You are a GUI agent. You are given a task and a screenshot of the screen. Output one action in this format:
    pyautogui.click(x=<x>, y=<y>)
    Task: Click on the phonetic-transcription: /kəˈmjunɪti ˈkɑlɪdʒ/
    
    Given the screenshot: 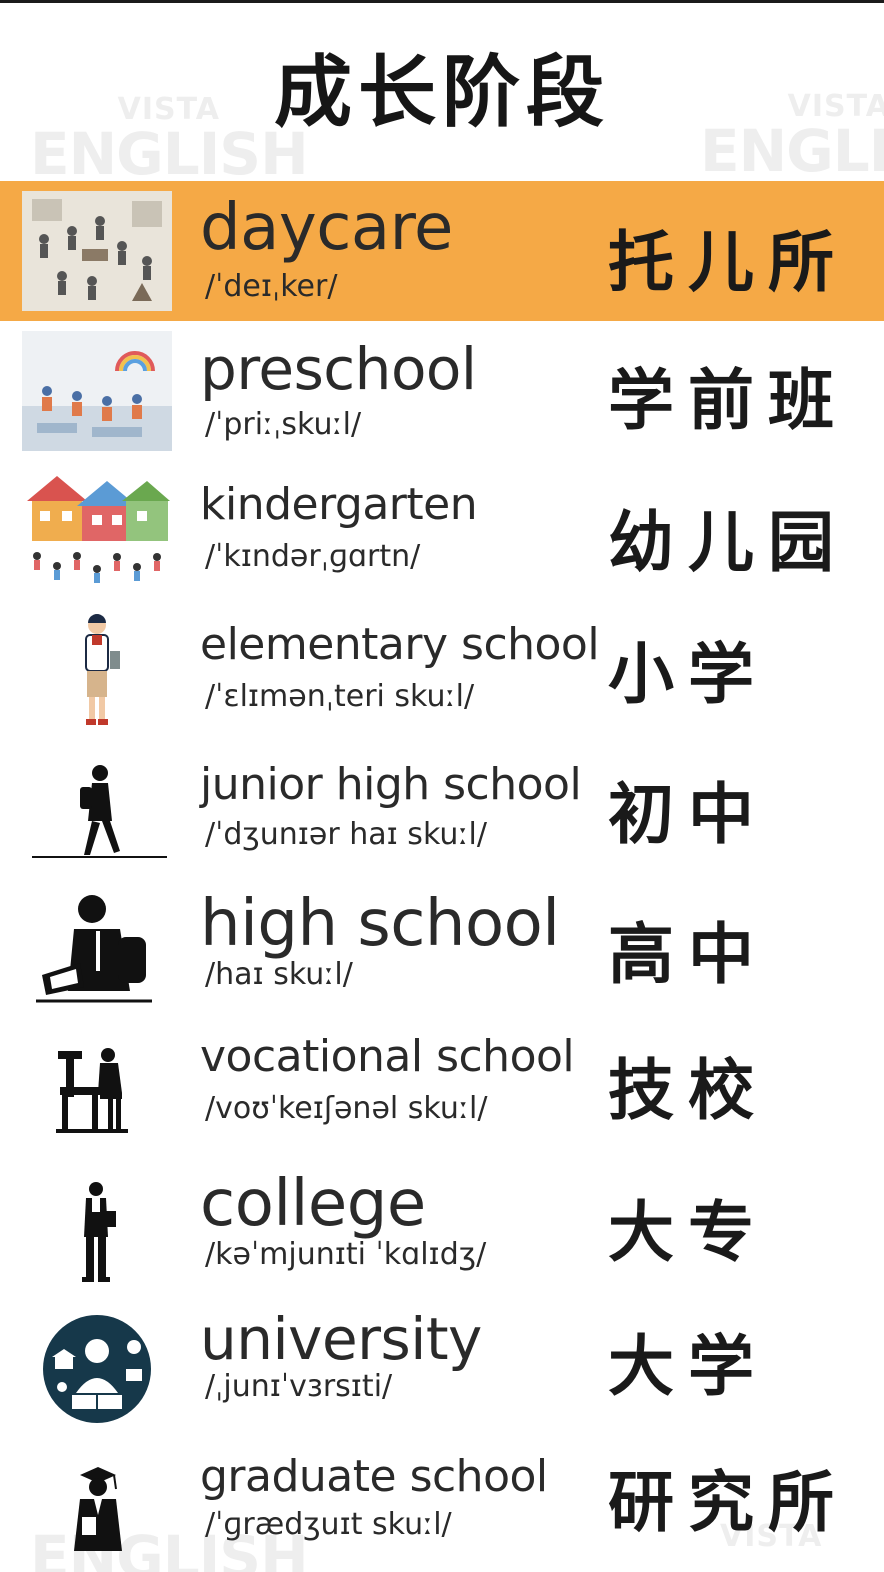 What is the action you would take?
    pyautogui.click(x=346, y=1254)
    